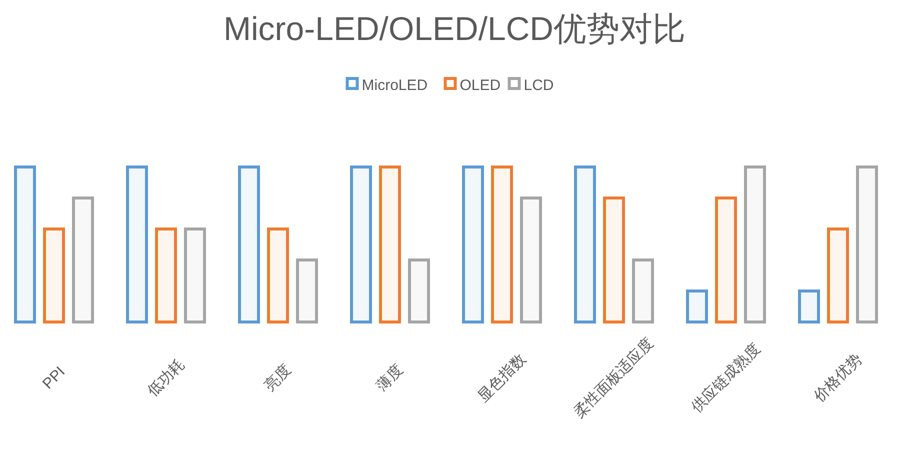 The height and width of the screenshot is (459, 909). Describe the element at coordinates (454, 28) in the screenshot. I see `chart-title: Micro-LED/OLED/LCD优势对比` at that location.